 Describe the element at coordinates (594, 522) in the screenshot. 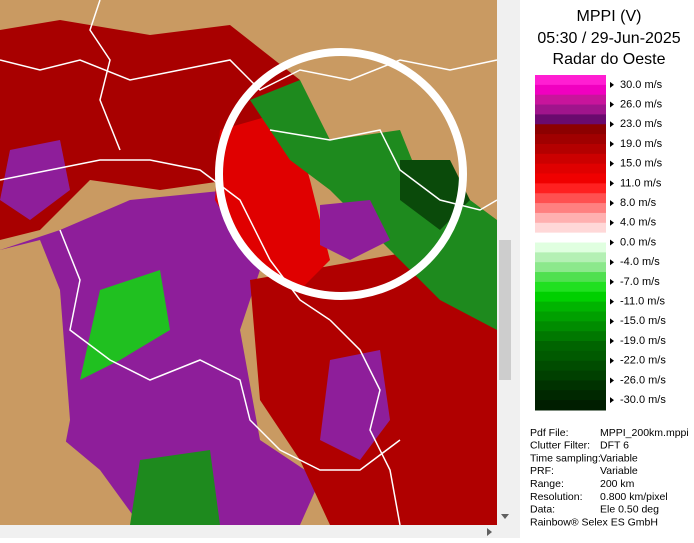

I see `info-footer: Rainbow® Selex ES GmbH` at that location.